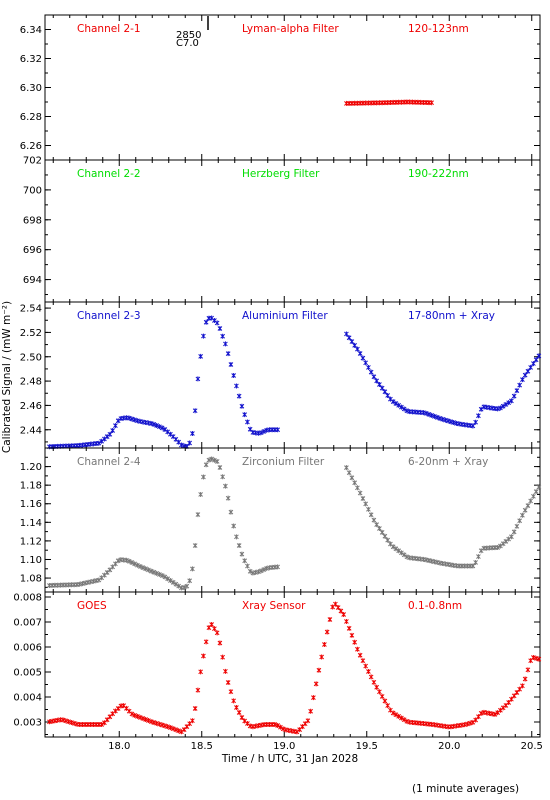 This screenshot has height=800, width=550. Describe the element at coordinates (31, 117) in the screenshot. I see `y-tick-label: 6.28` at that location.